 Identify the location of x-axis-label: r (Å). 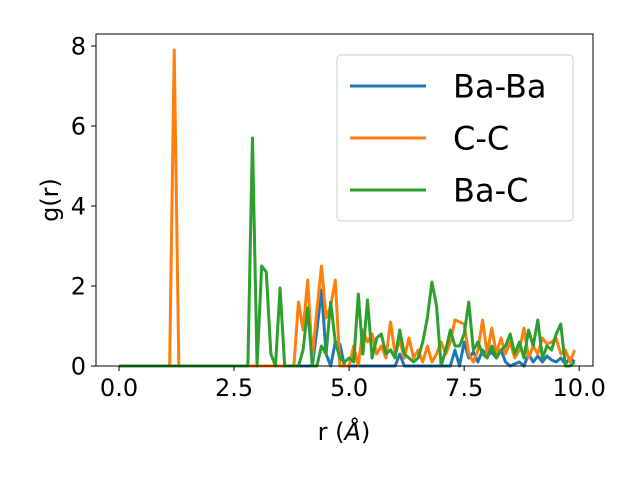
(344, 431).